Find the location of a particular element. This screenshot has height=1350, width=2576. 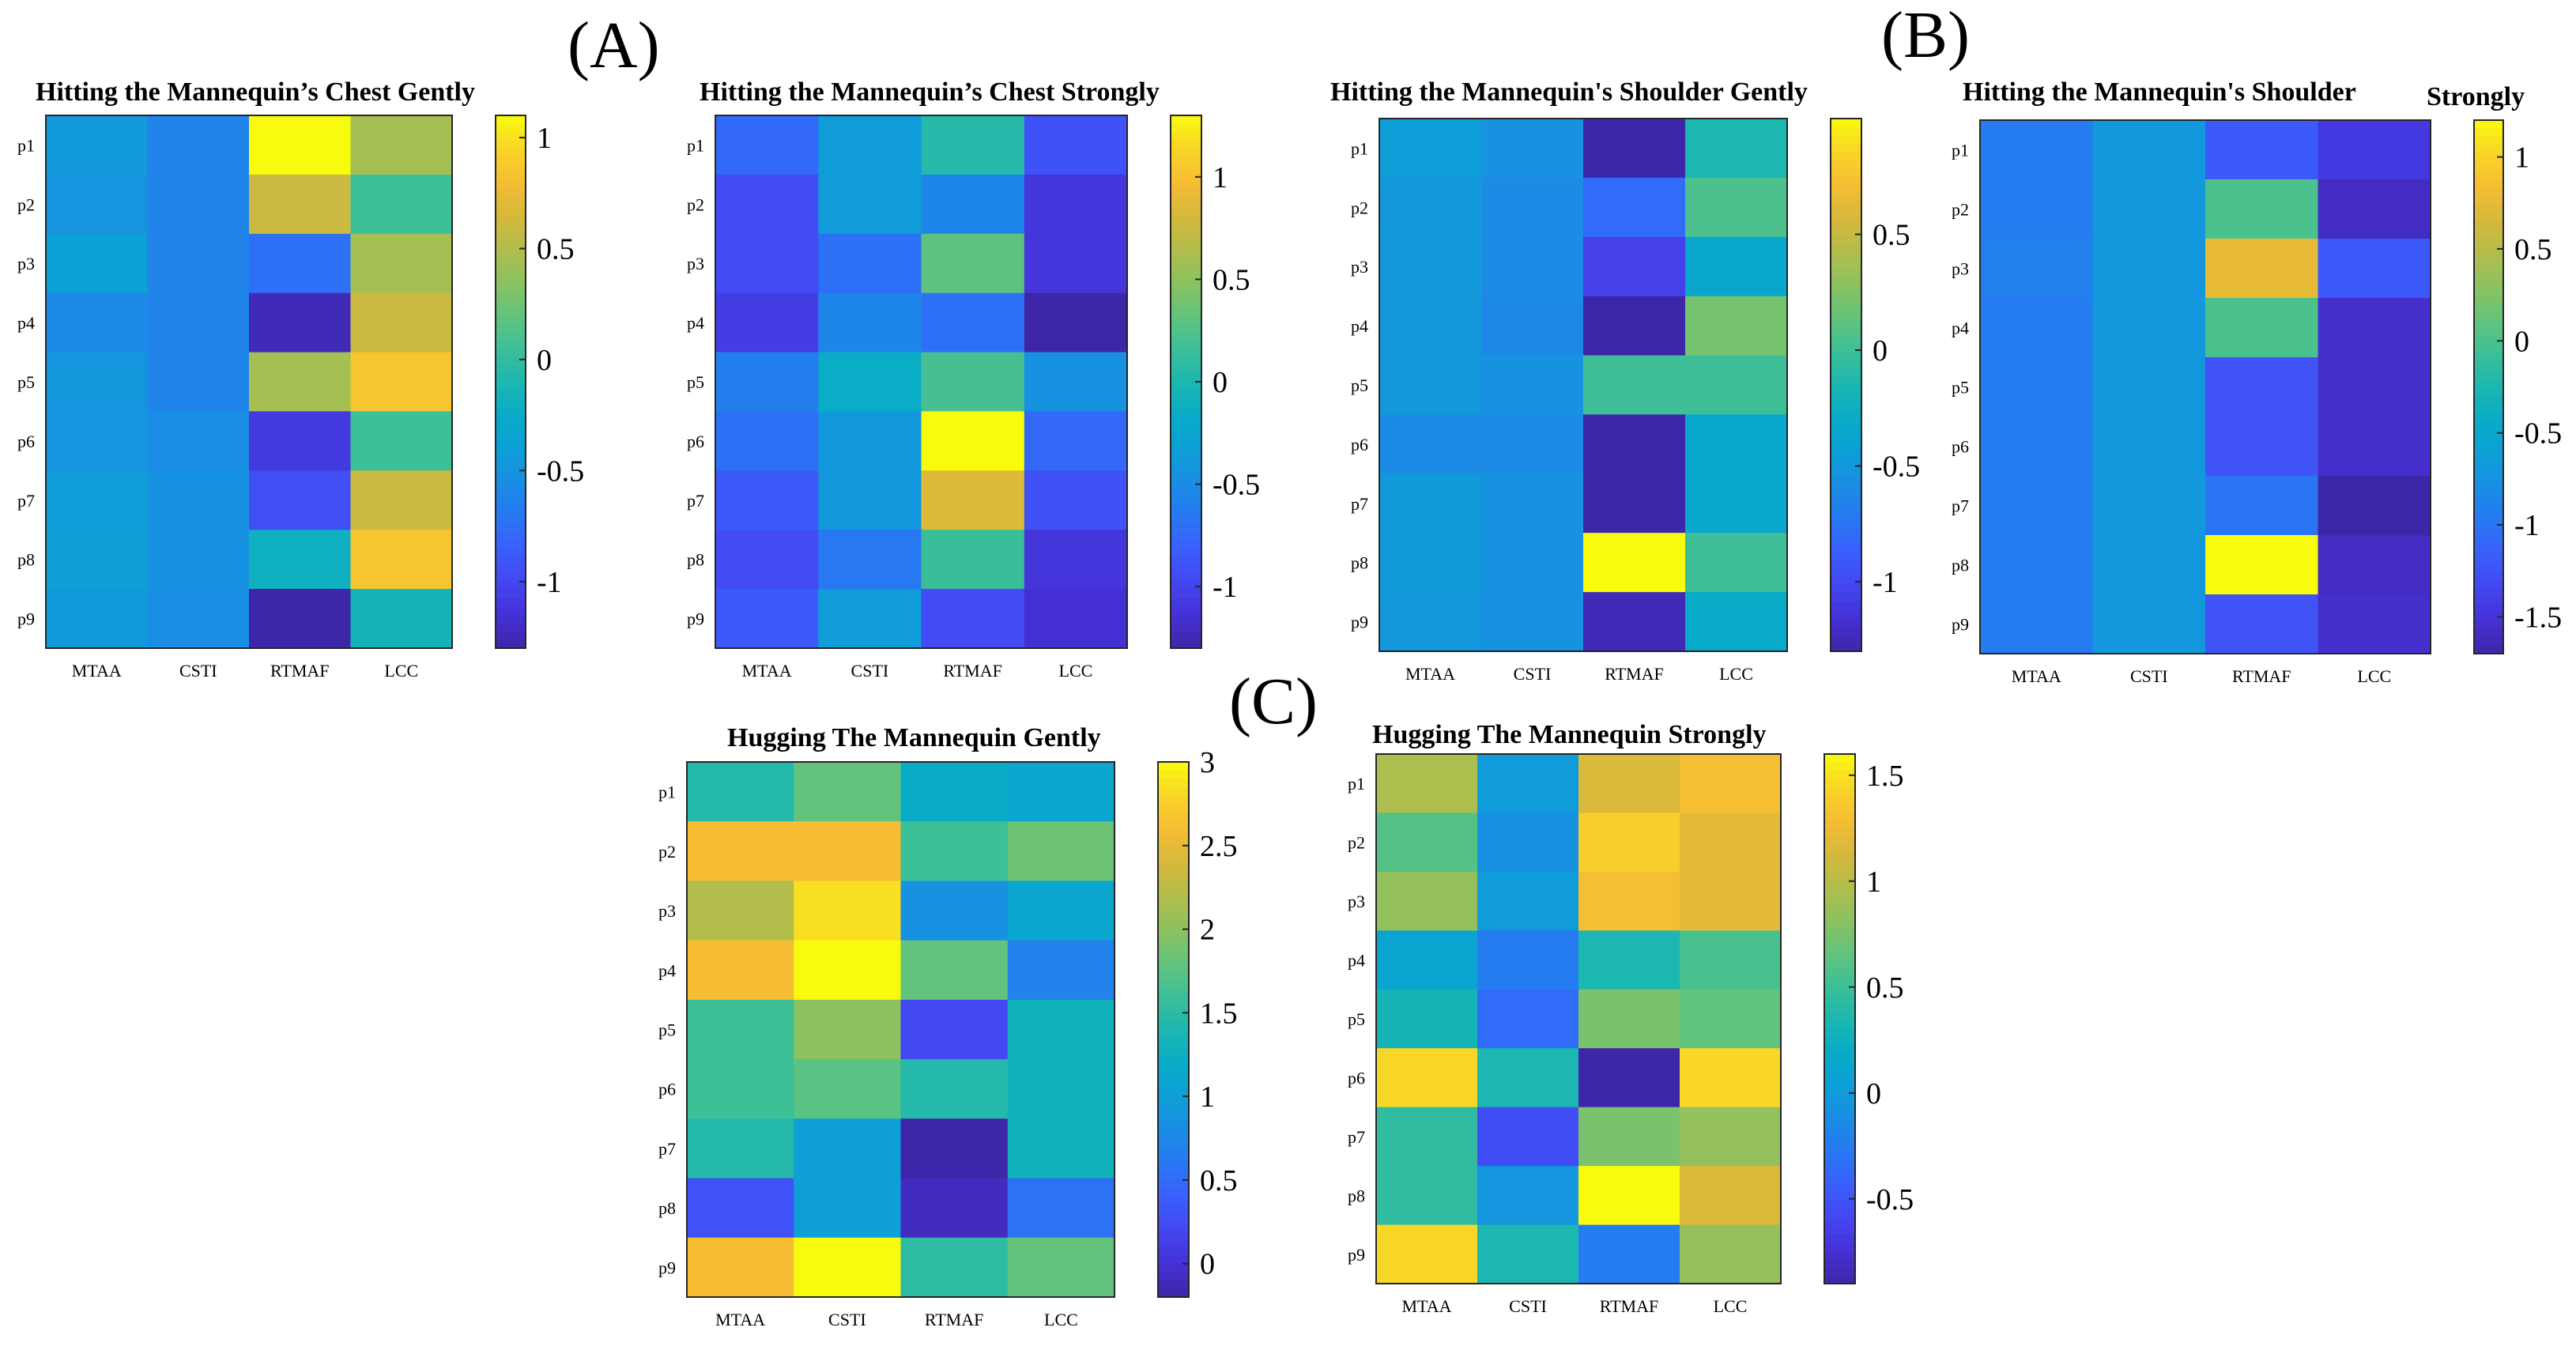

axes-frame is located at coordinates (901, 1029).